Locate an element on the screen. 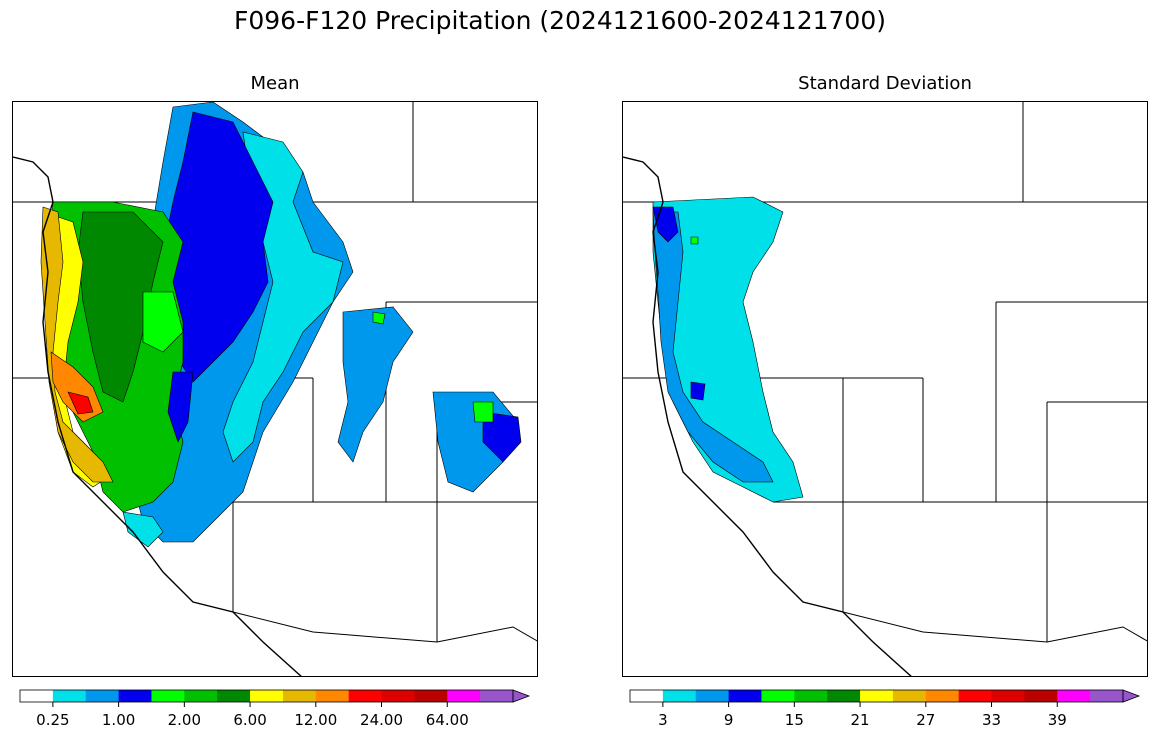 The width and height of the screenshot is (1159, 741). colorbar-mean is located at coordinates (275, 698).